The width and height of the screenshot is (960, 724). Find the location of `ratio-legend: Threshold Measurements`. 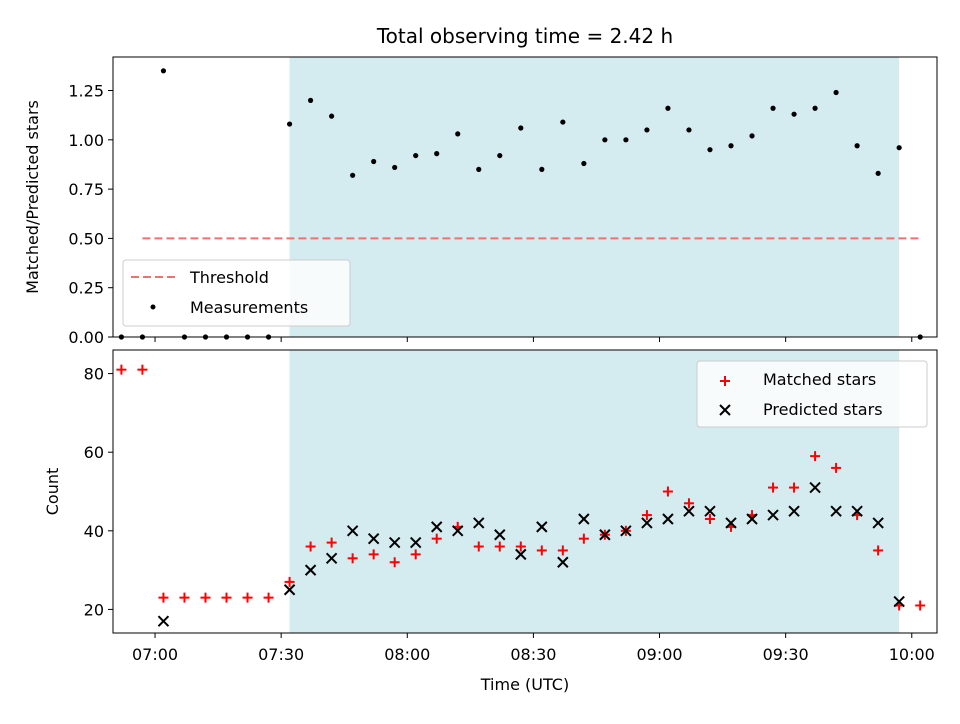

ratio-legend: Threshold Measurements is located at coordinates (236, 293).